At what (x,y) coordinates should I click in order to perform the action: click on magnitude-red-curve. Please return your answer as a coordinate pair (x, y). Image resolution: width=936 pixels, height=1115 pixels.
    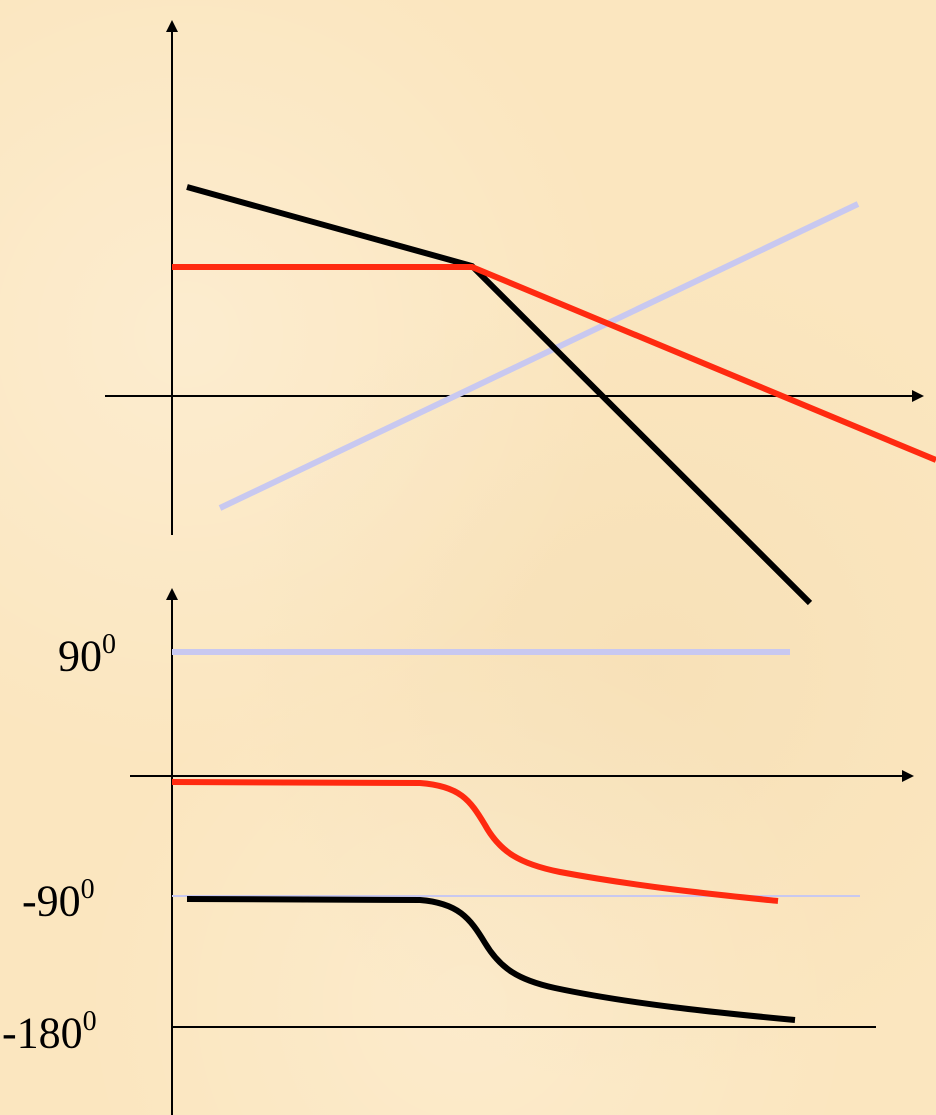
    Looking at the image, I should click on (554, 363).